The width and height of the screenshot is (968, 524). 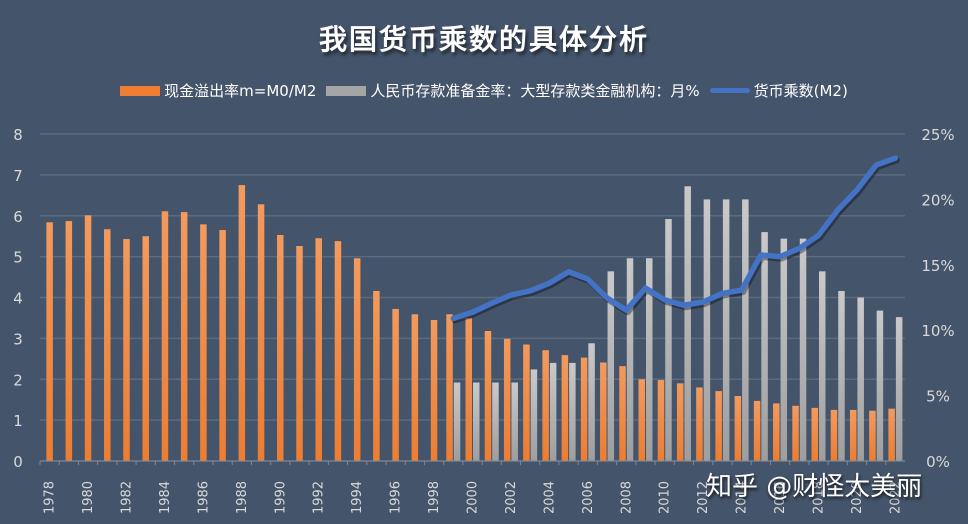 What do you see at coordinates (822, 366) in the screenshot?
I see `bar-reserve-ratio-2018` at bounding box center [822, 366].